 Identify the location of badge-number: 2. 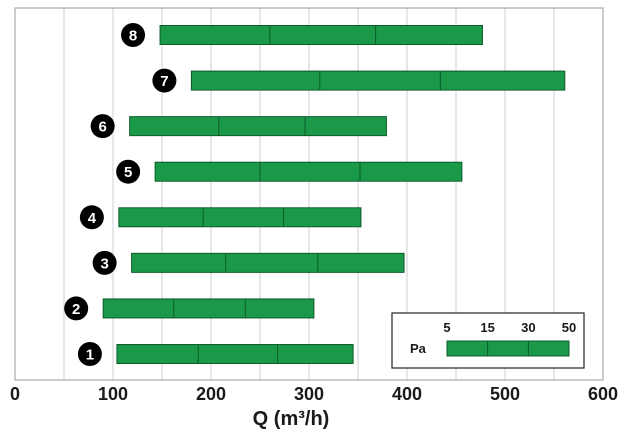
(76, 309).